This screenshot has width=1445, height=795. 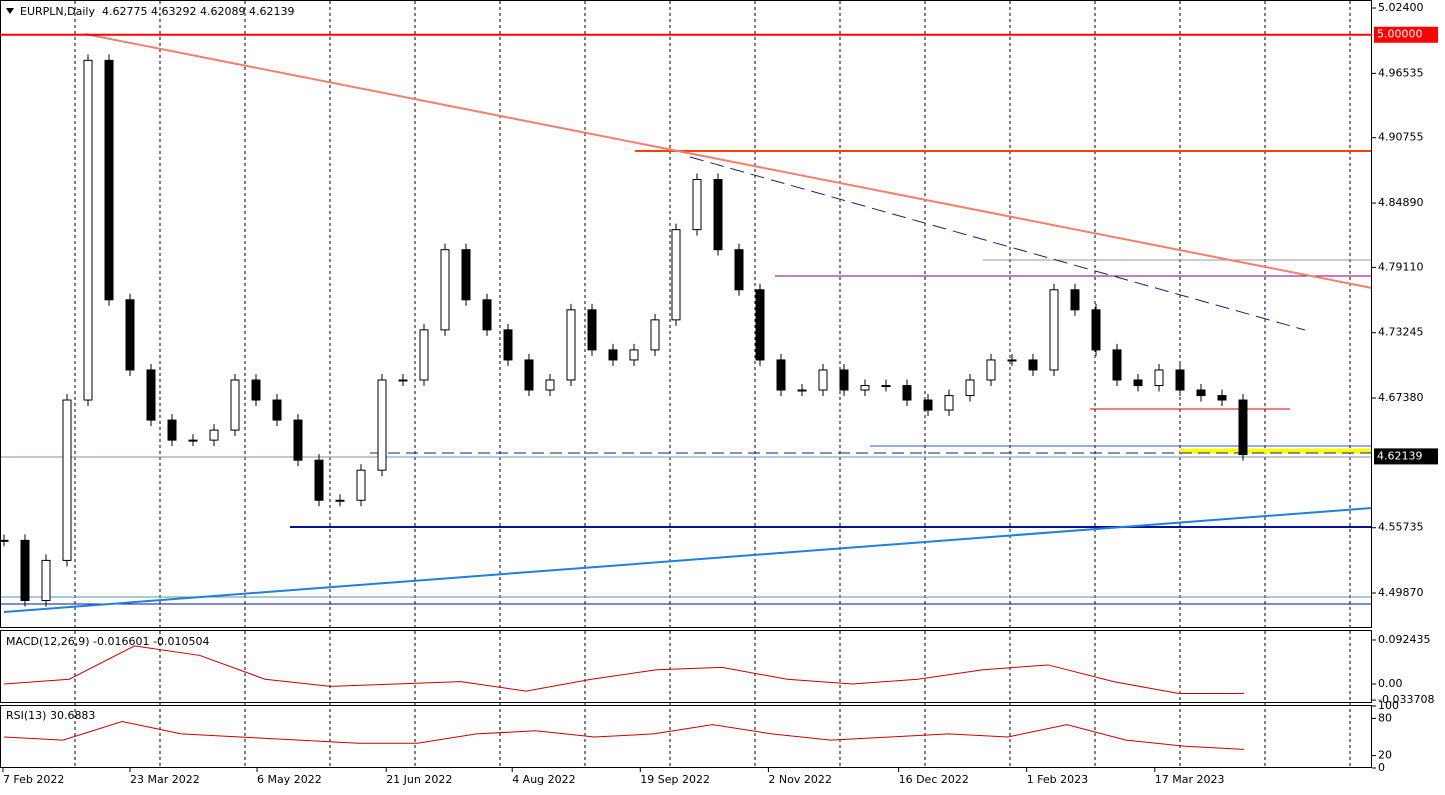 I want to click on x-tick-label: 21 Jun 2022, so click(x=419, y=779).